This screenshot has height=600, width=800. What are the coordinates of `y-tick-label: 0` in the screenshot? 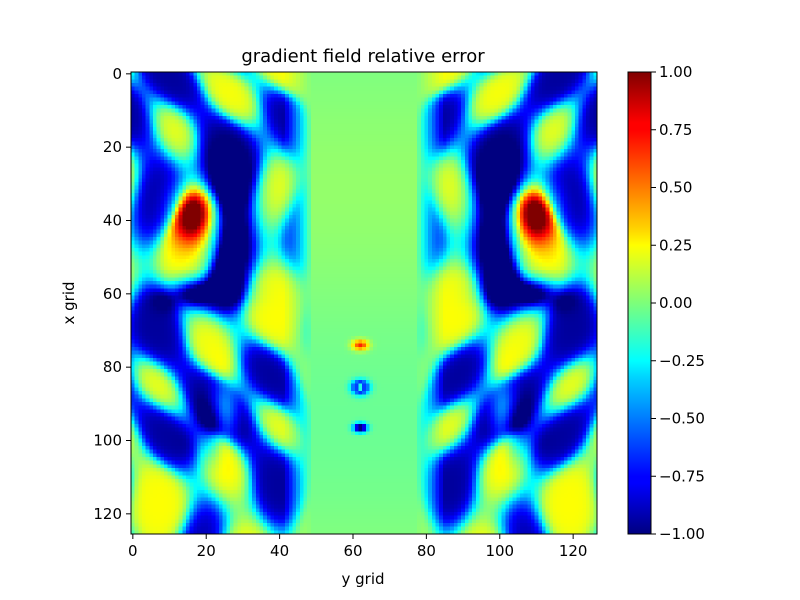 It's located at (117, 74).